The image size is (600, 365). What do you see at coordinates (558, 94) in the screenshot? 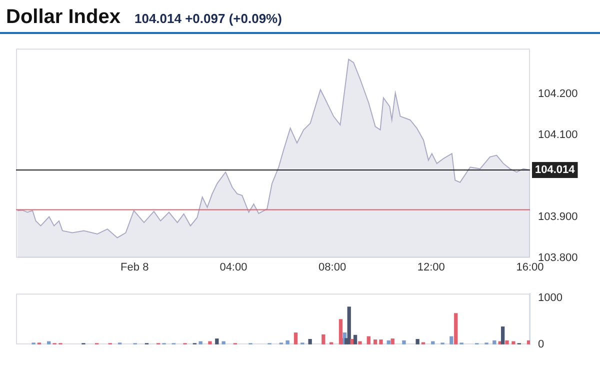
I see `y-tick-label: 104.200` at bounding box center [558, 94].